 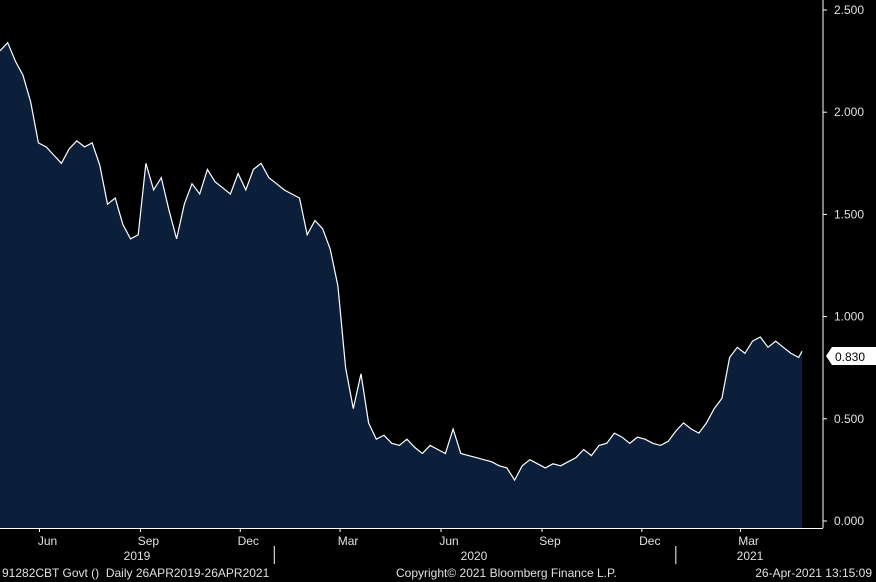 I want to click on year-label: 2020, so click(x=474, y=556).